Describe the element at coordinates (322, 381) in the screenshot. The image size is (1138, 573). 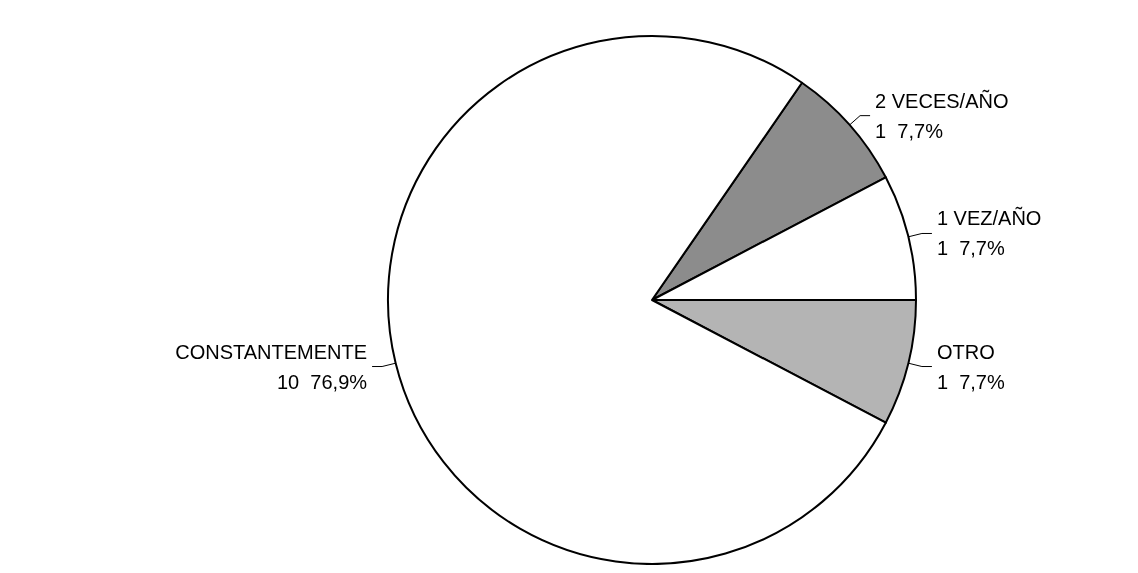
I see `data-label: 10 76,9%` at that location.